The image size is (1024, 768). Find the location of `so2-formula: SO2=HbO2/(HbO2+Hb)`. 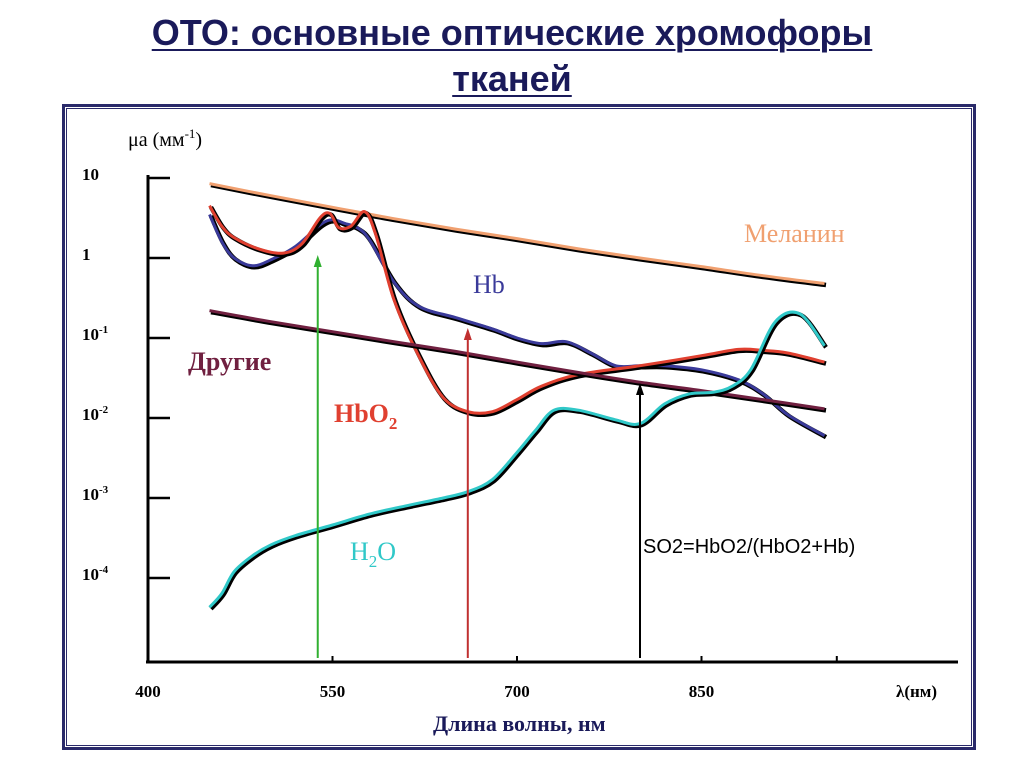

so2-formula: SO2=HbO2/(HbO2+Hb) is located at coordinates (749, 547).